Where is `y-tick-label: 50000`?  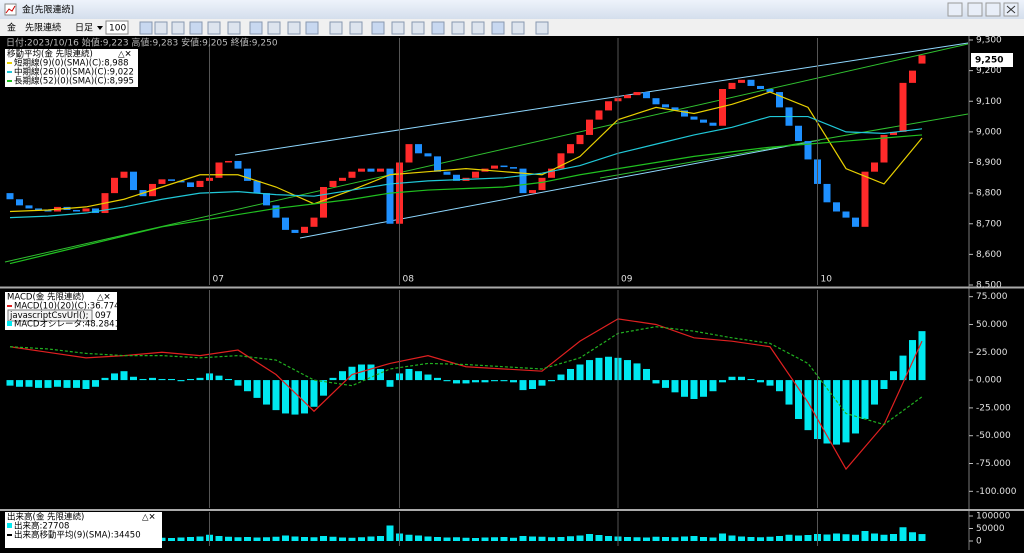
y-tick-label: 50000 is located at coordinates (990, 529).